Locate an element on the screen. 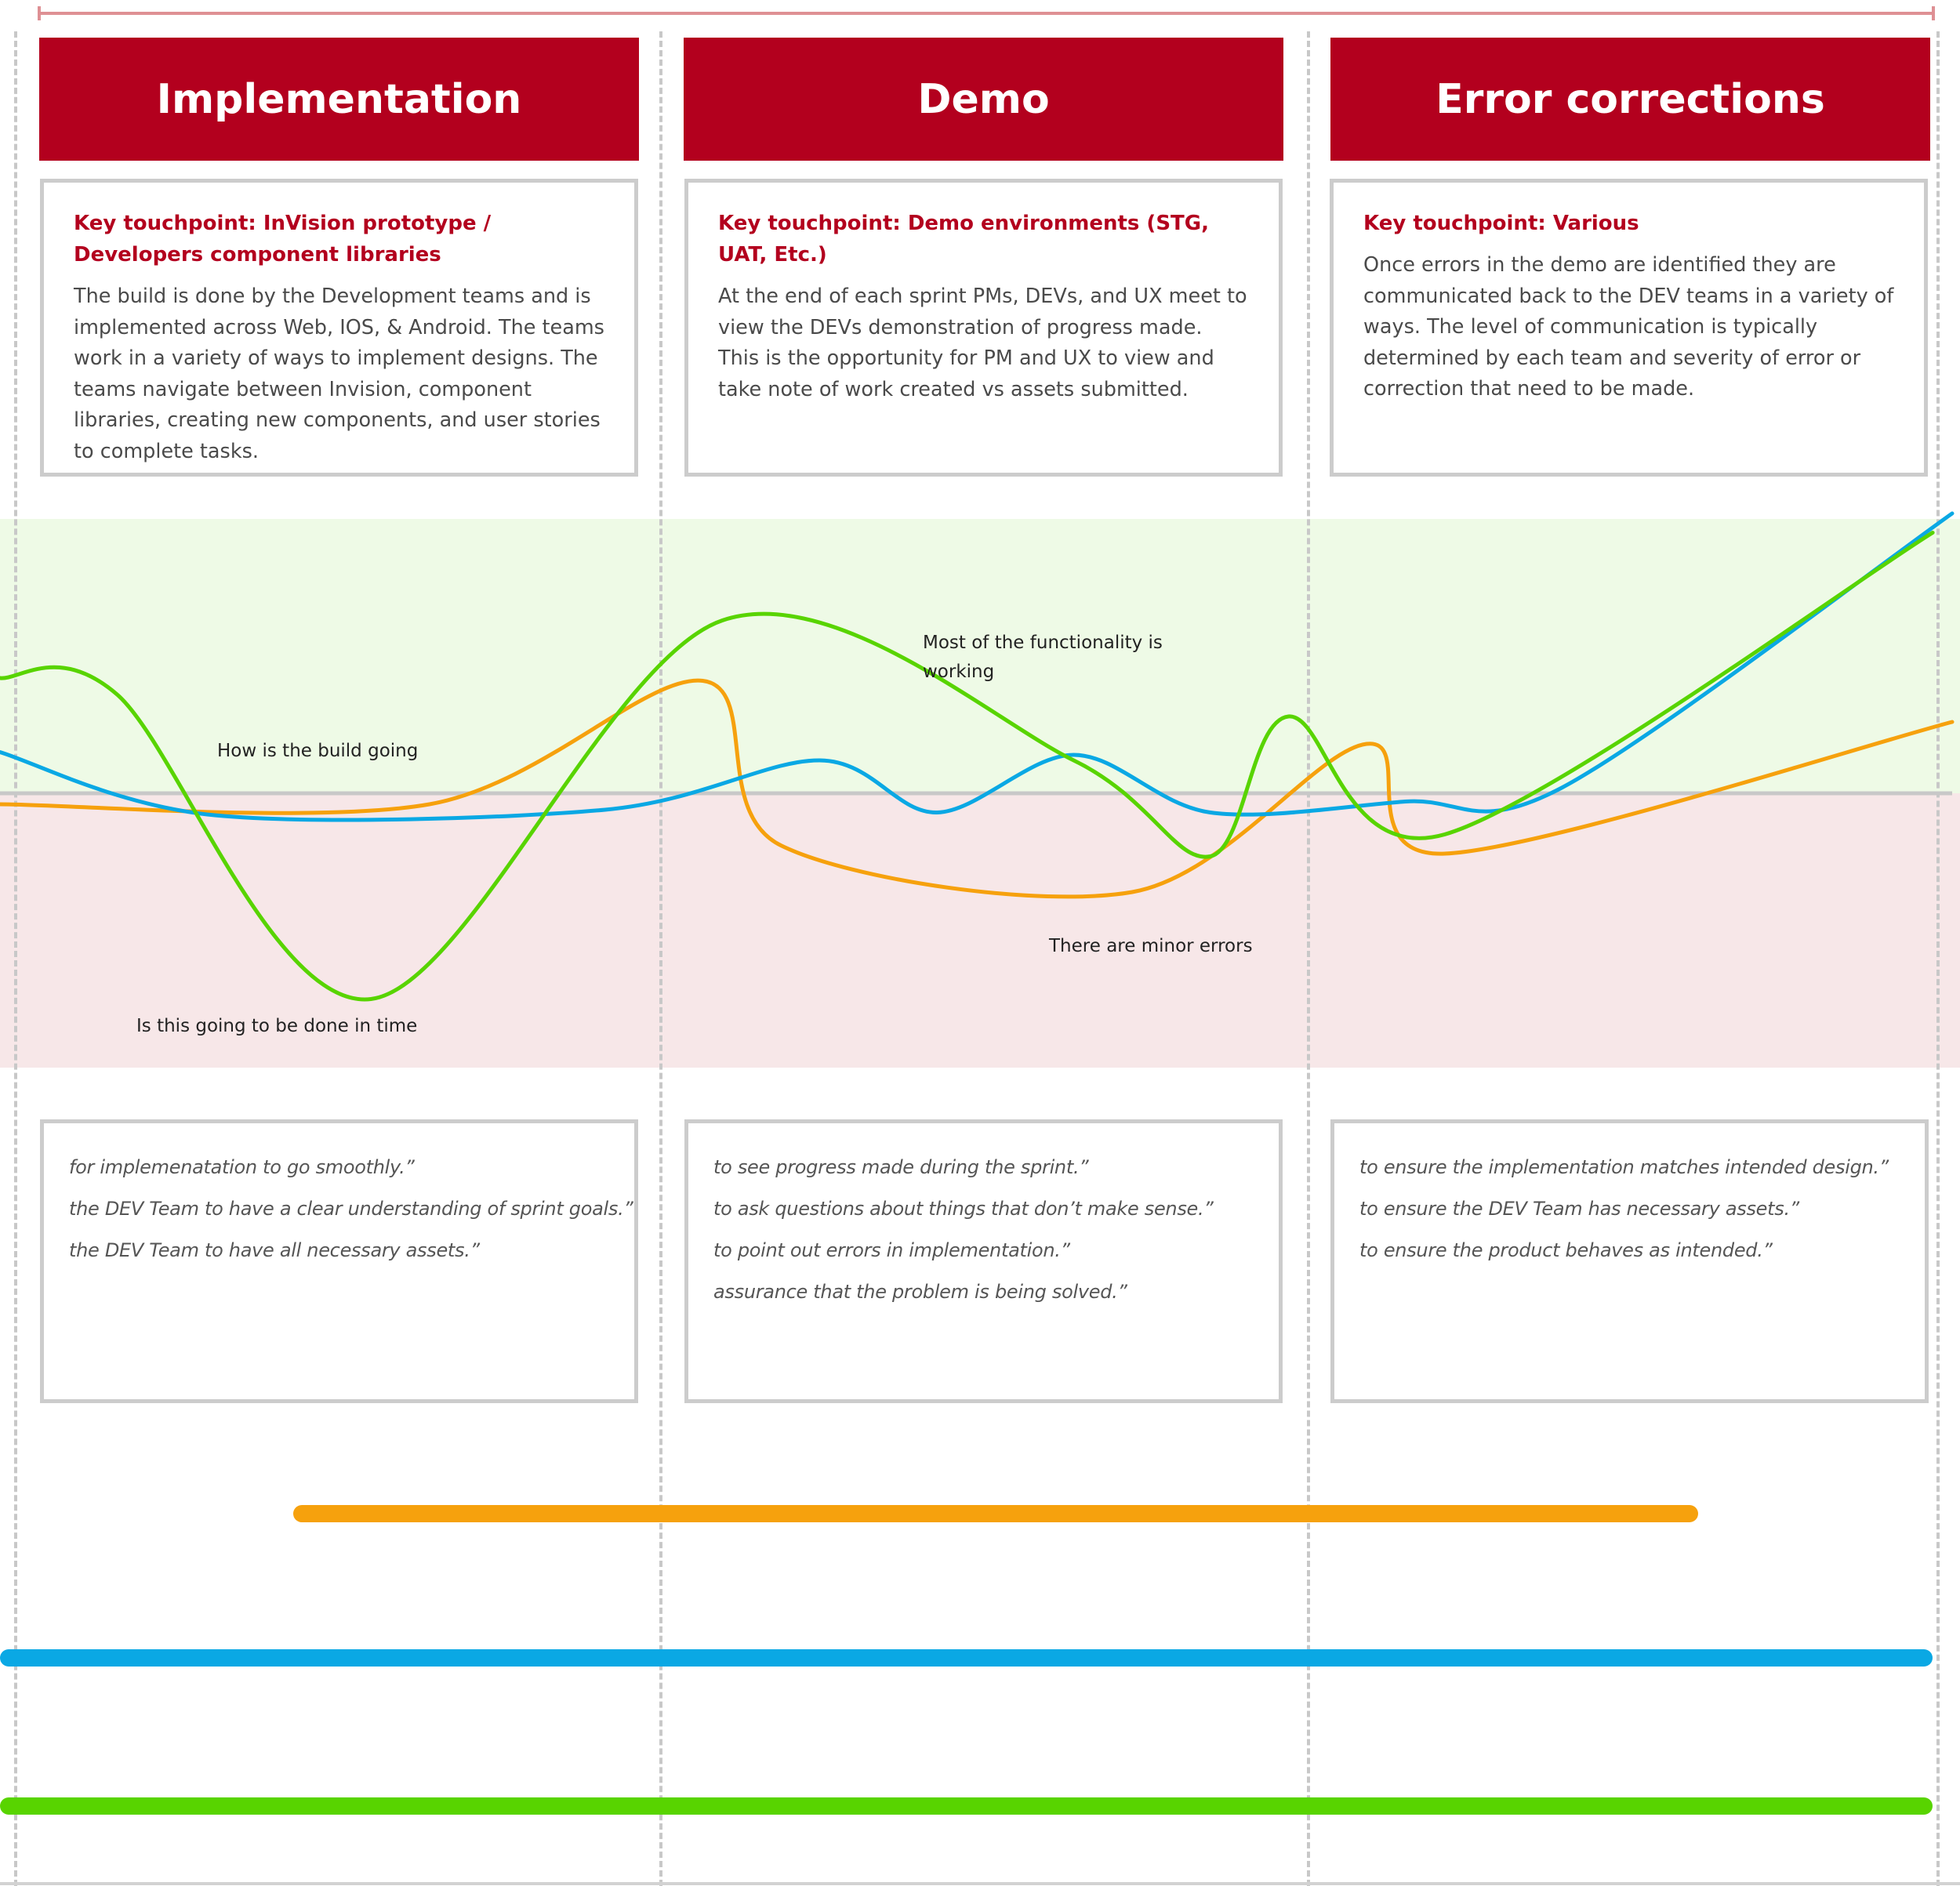  positive-sentiment-band is located at coordinates (980, 656).